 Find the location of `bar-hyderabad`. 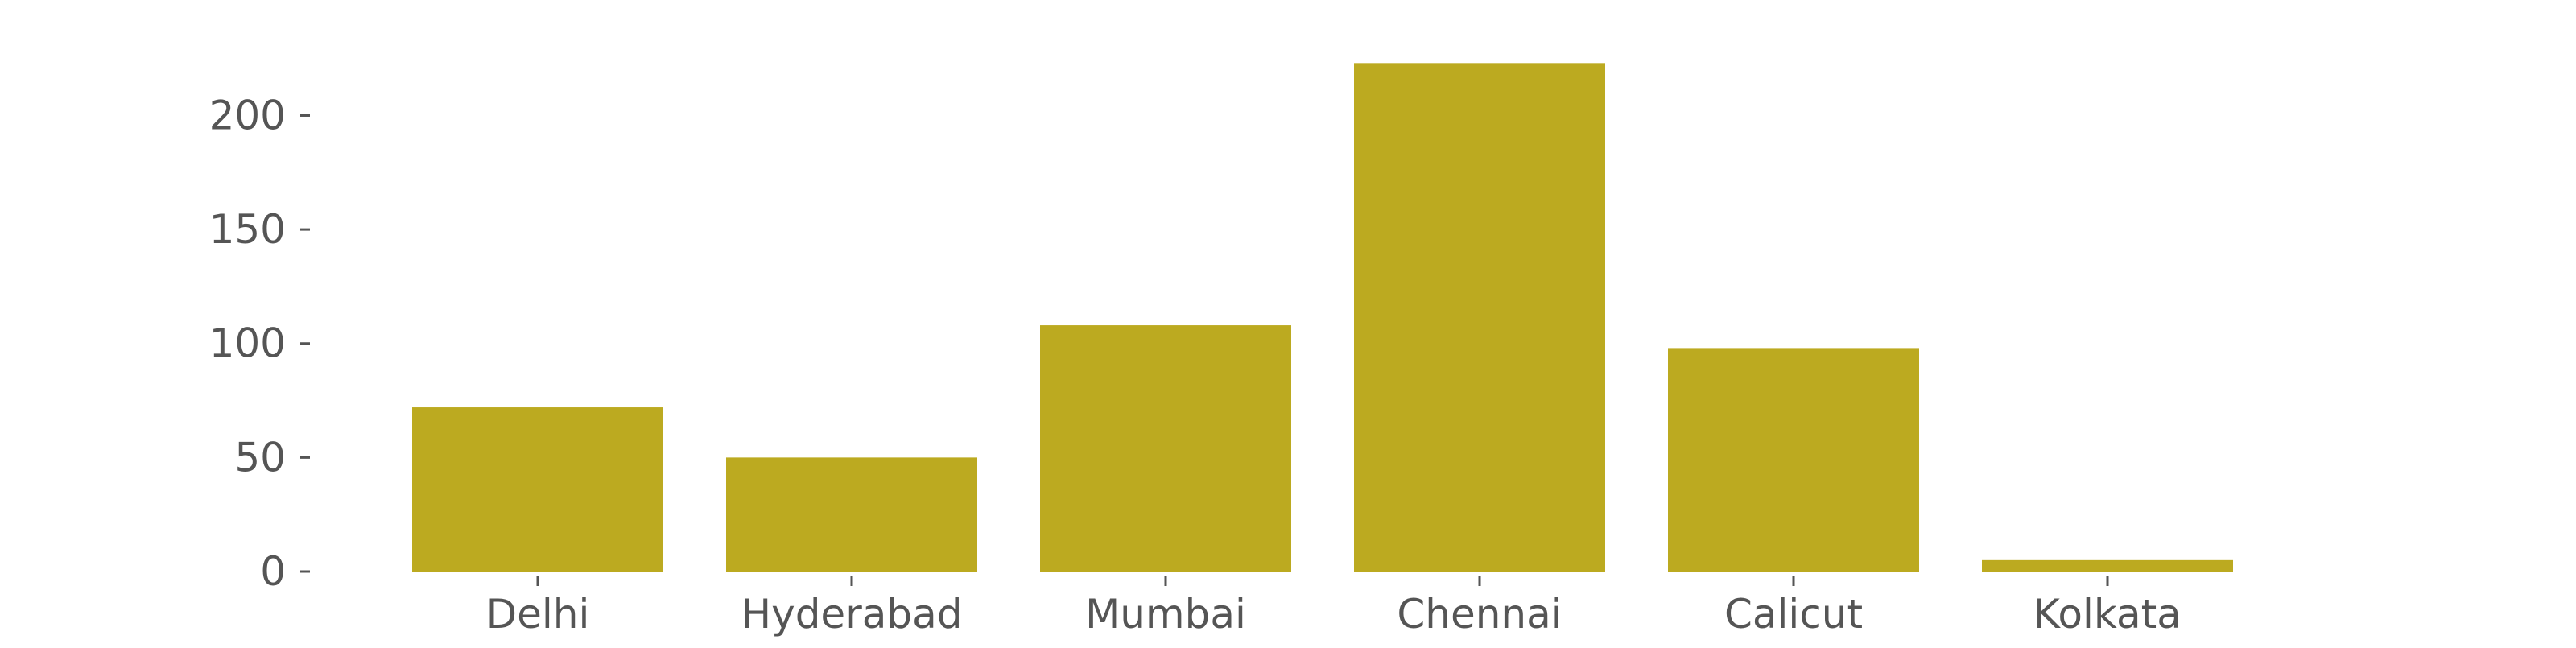

bar-hyderabad is located at coordinates (851, 514).